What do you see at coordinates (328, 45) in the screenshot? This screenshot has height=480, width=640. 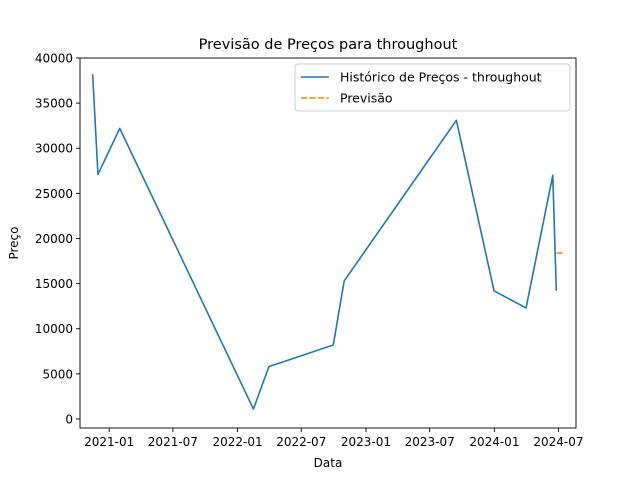 I see `chart-title: Previsão de Preços para throughout` at bounding box center [328, 45].